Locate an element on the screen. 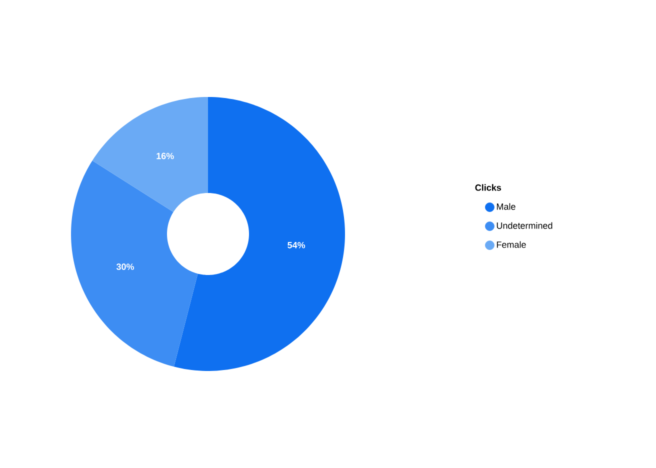  legend-label: Male is located at coordinates (506, 206).